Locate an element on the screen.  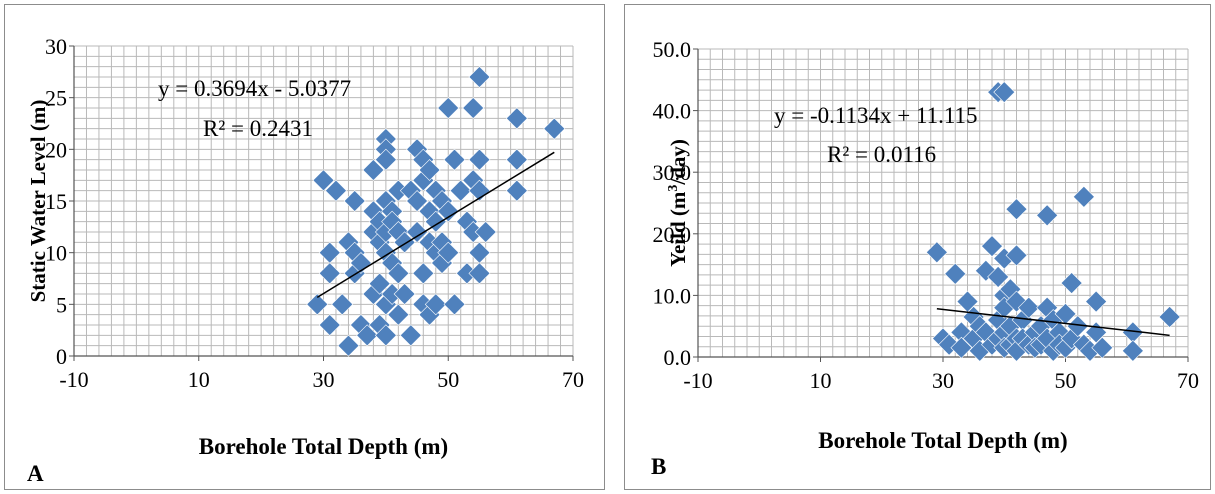
y-tick-label: 20 is located at coordinates (56, 149).